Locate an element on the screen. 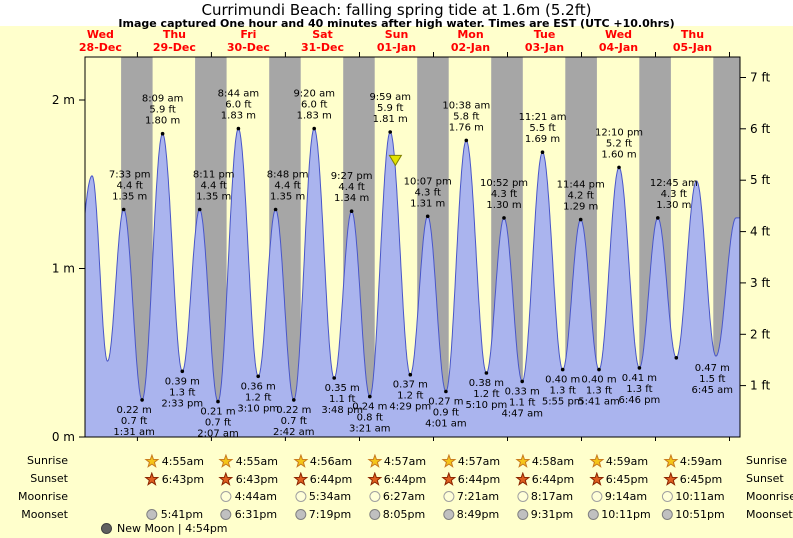  y-axis-label-right: 2 ft is located at coordinates (760, 334).